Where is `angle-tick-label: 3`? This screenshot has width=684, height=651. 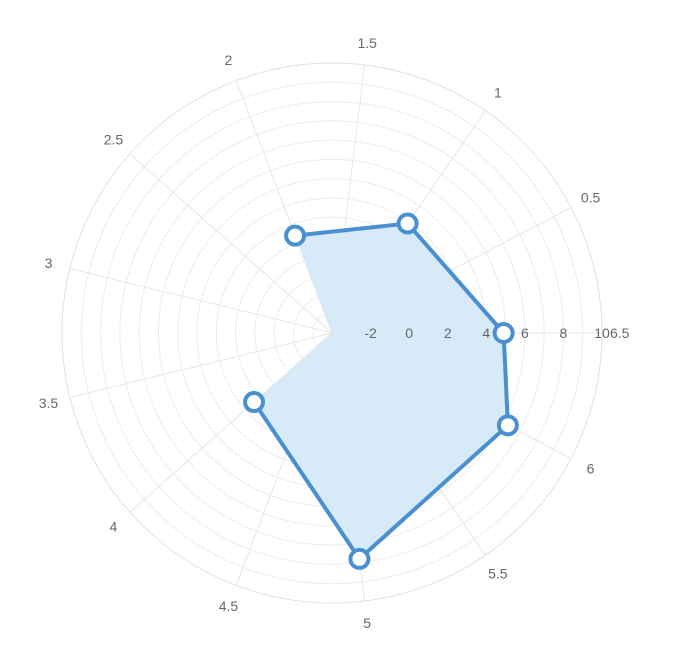 angle-tick-label: 3 is located at coordinates (49, 263).